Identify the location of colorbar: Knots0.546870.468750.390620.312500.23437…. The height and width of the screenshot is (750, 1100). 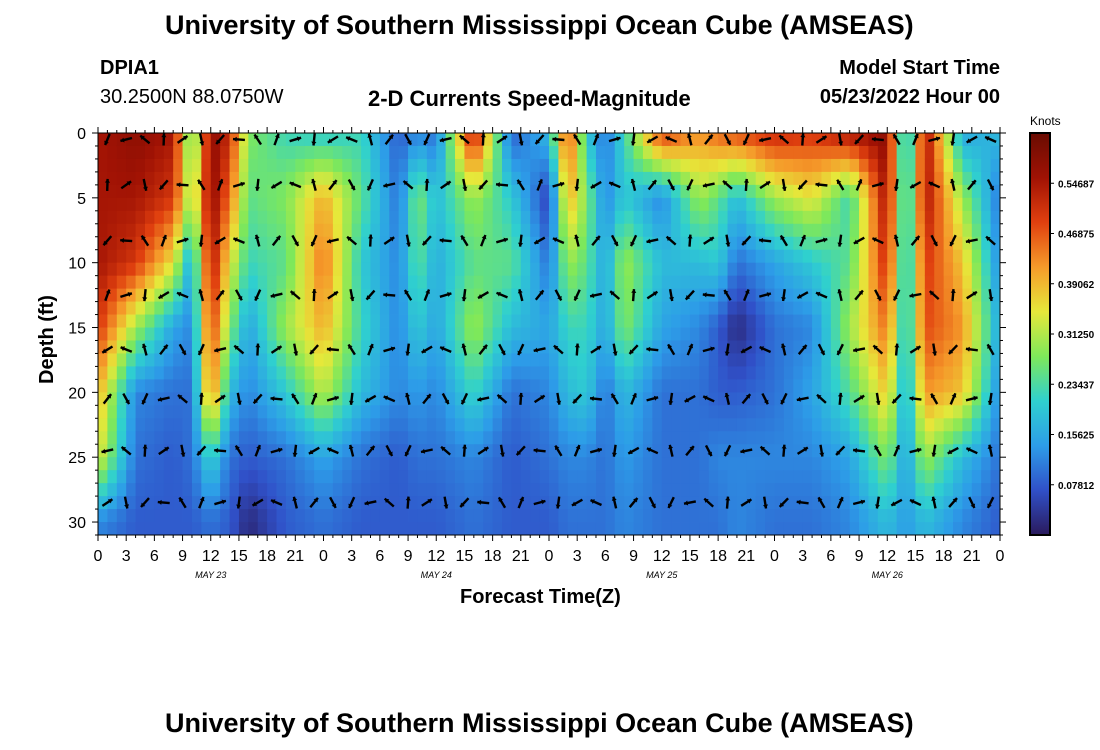
(1062, 325).